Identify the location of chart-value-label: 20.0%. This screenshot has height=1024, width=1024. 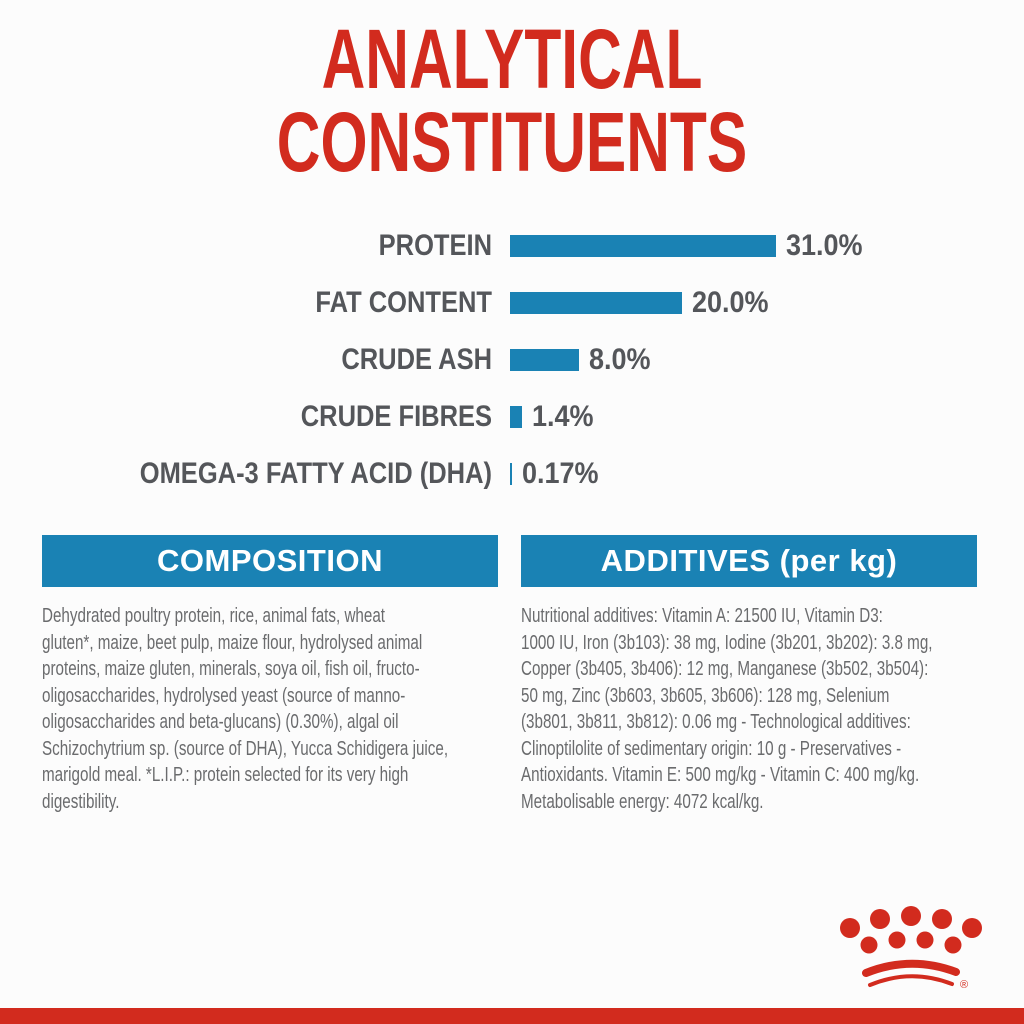
(730, 302).